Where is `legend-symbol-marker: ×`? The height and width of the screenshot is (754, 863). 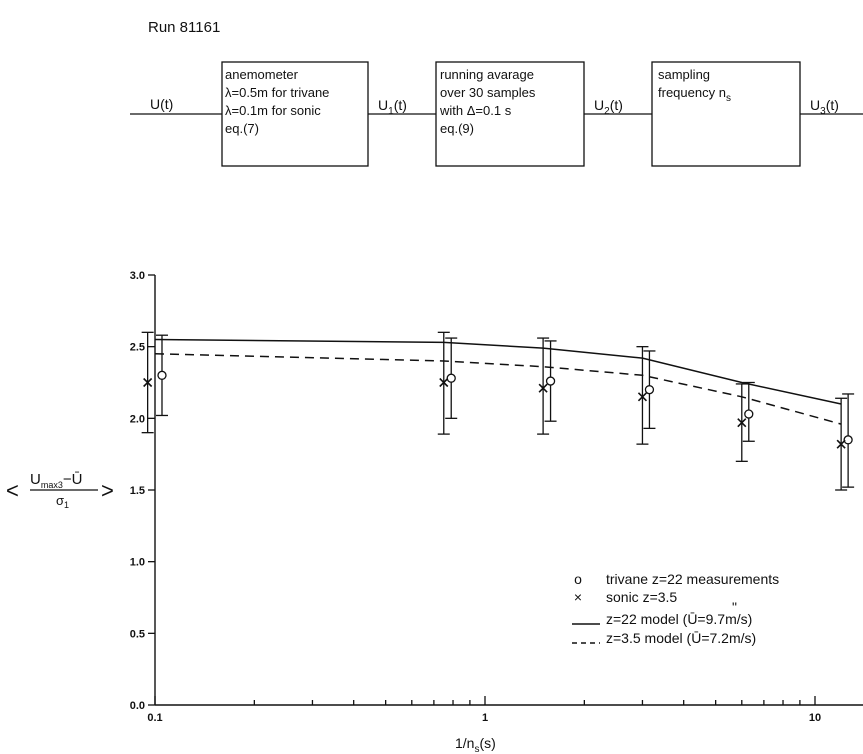
legend-symbol-marker: × is located at coordinates (578, 597).